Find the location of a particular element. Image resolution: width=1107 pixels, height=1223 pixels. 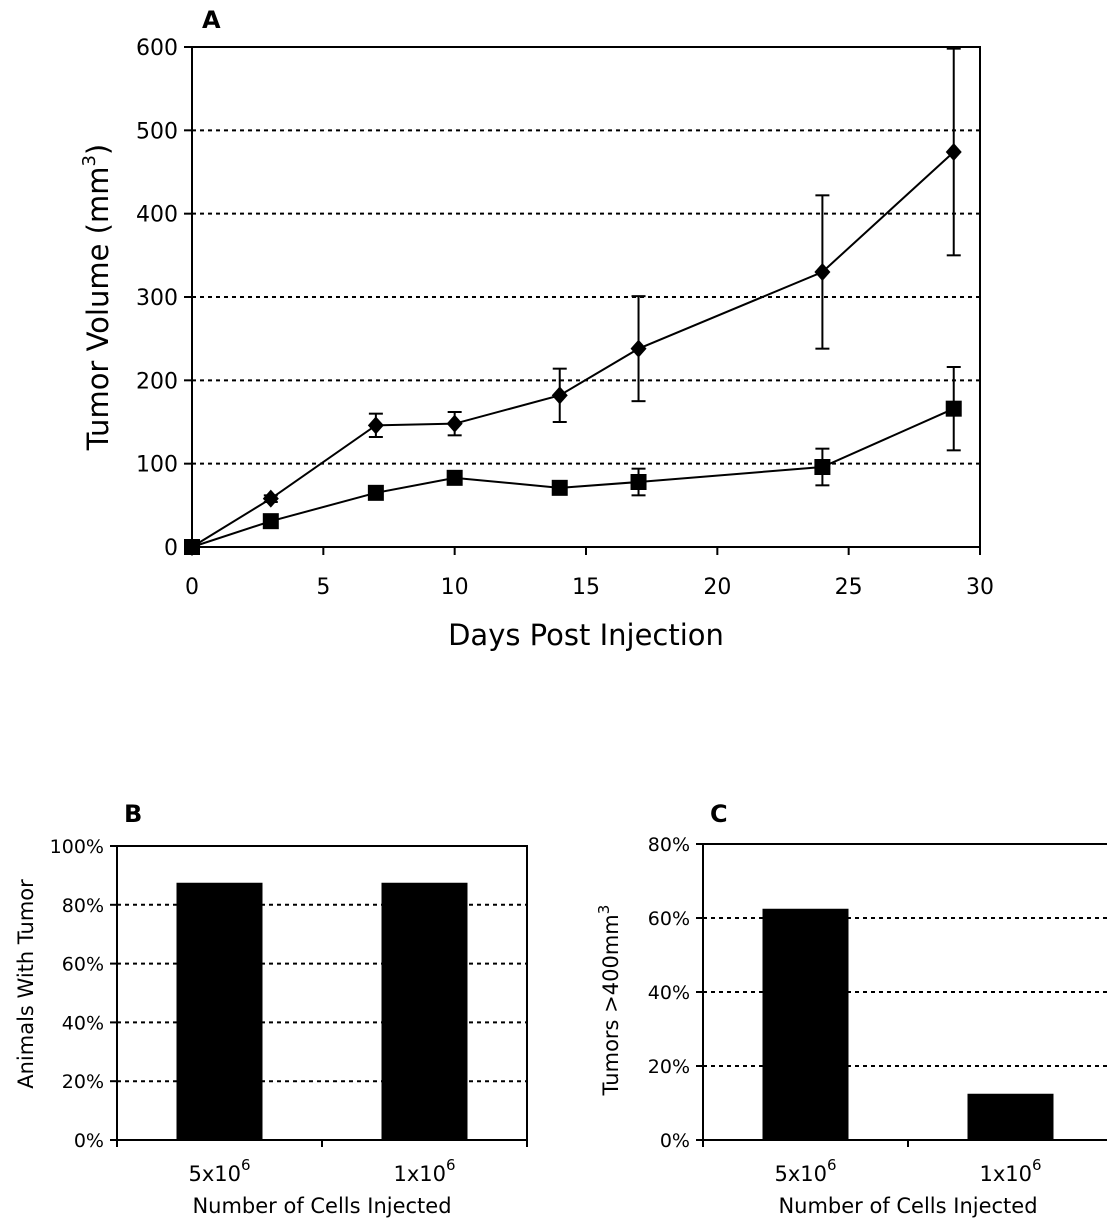

a-y-tick-label: 0 is located at coordinates (171, 548).